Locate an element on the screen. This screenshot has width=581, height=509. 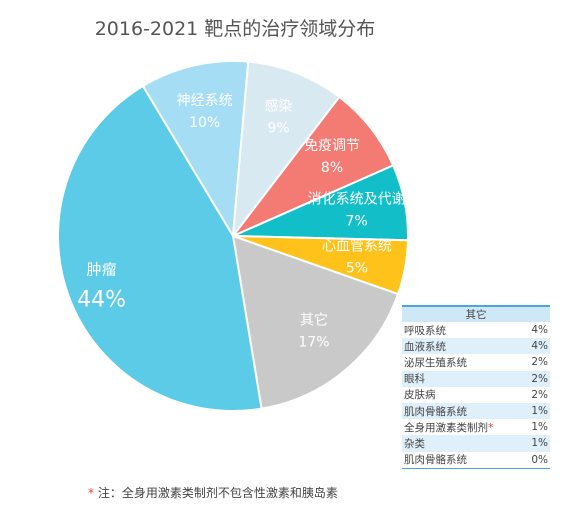
other-table-header: 其它 is located at coordinates (476, 314).